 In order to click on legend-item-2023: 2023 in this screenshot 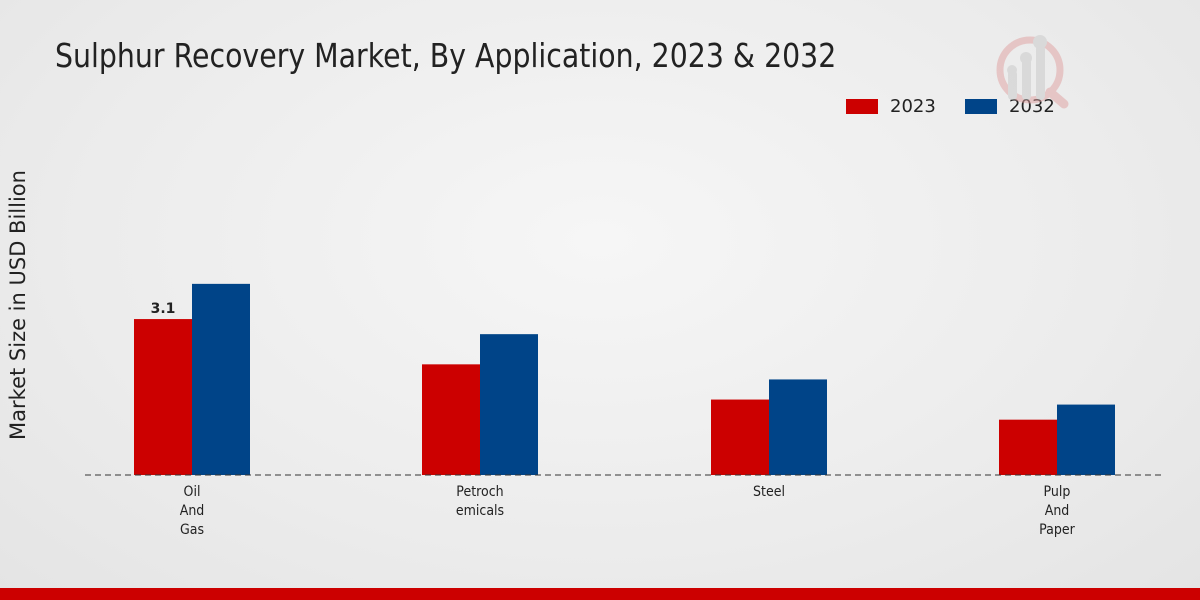, I will do `click(891, 106)`.